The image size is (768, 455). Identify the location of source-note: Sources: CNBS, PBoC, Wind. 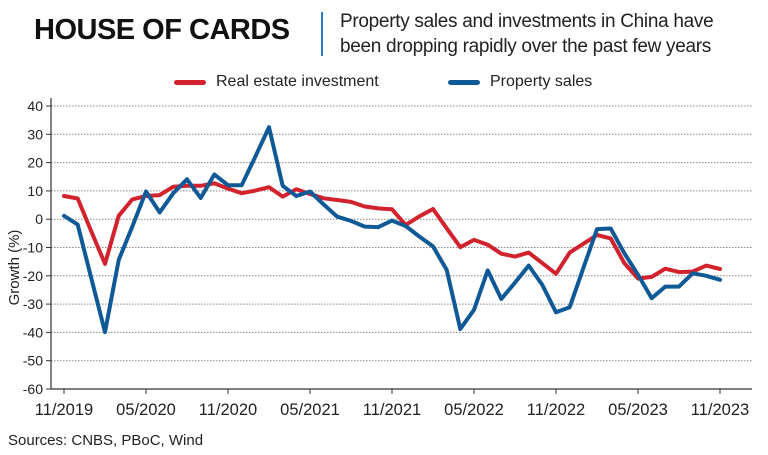
(106, 440).